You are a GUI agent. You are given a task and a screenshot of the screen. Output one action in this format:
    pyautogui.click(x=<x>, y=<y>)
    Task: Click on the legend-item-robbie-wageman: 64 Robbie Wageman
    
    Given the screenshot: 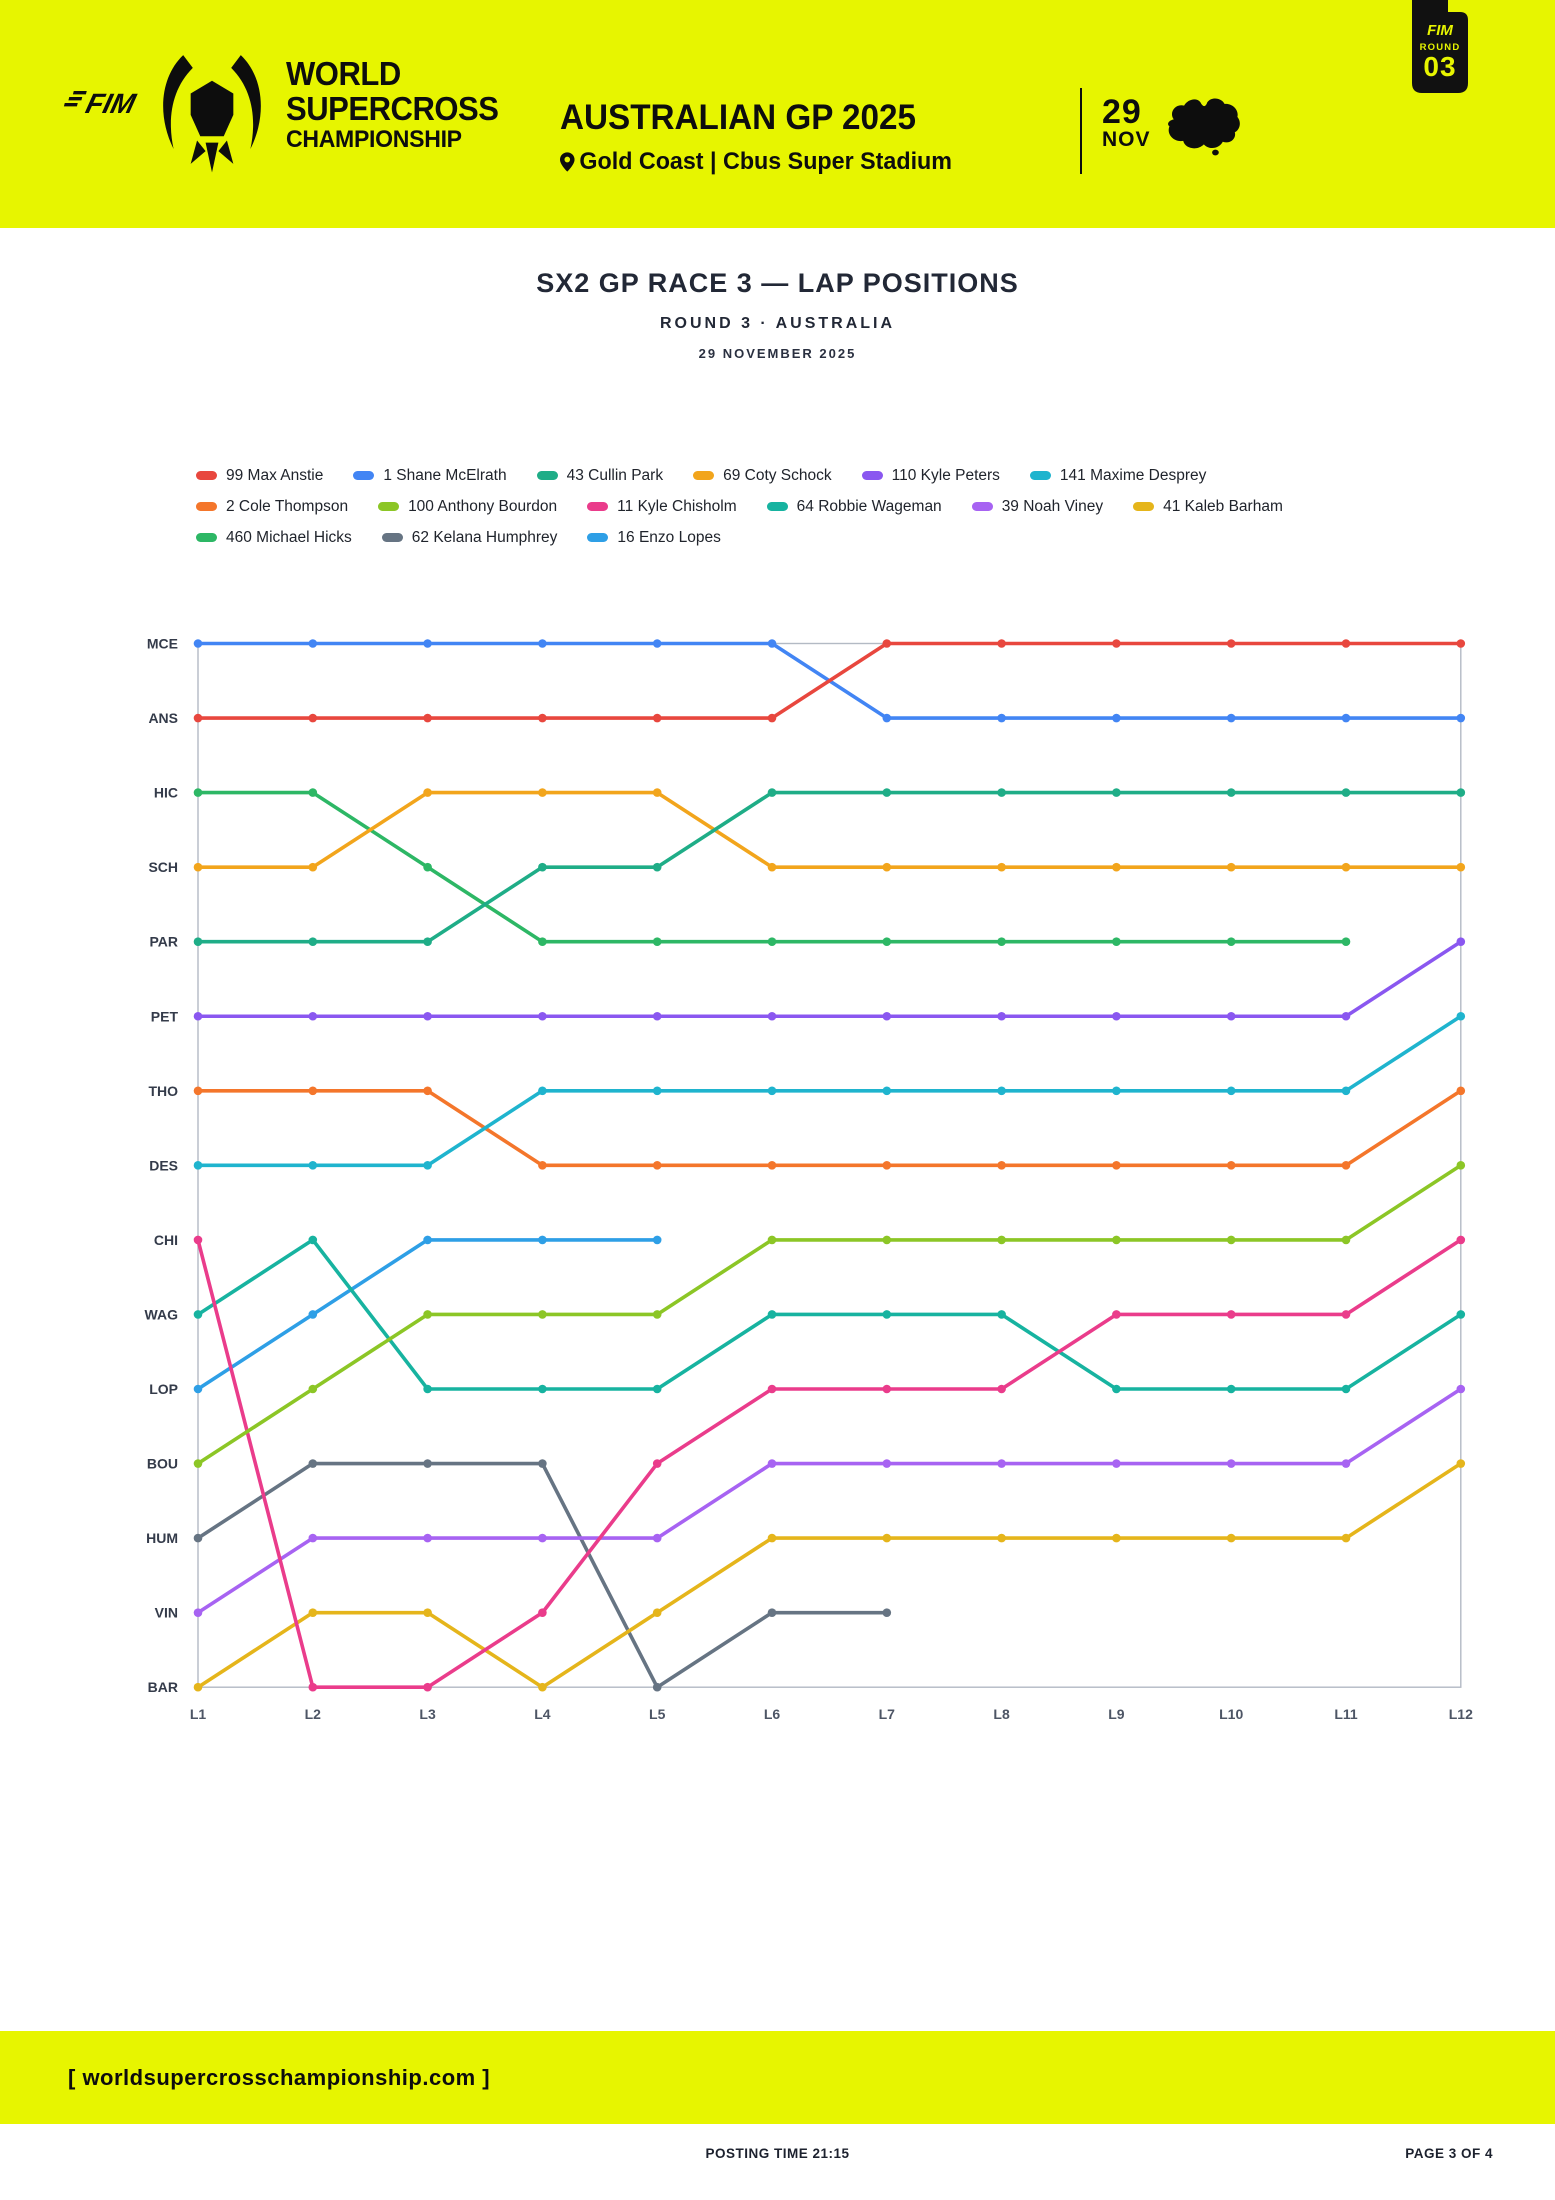 What is the action you would take?
    pyautogui.click(x=854, y=507)
    